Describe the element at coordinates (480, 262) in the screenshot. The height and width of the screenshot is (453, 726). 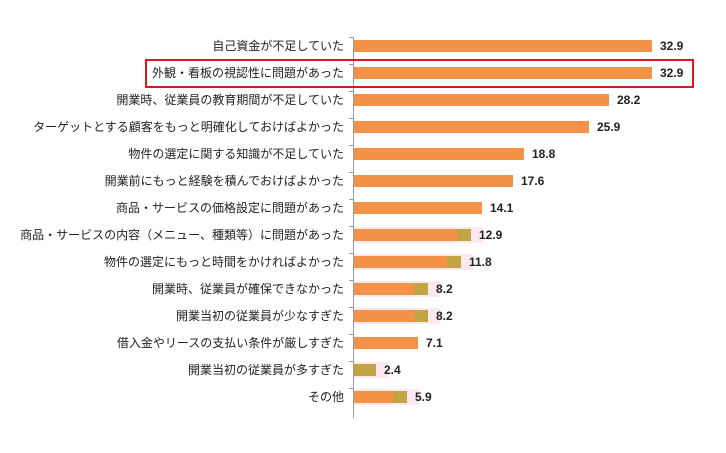
I see `value-label: 11.8` at that location.